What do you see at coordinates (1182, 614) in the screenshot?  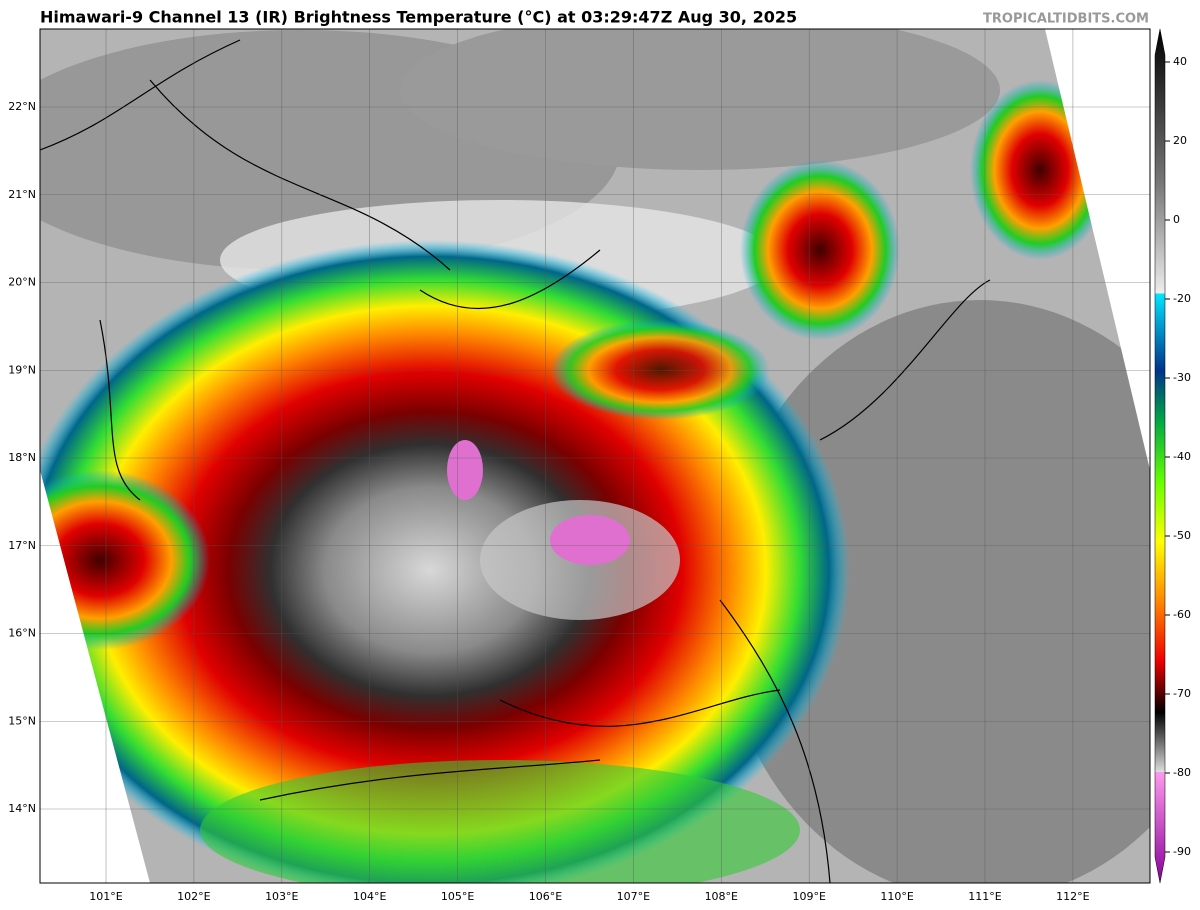 I see `colorbar-tick-label: -60` at bounding box center [1182, 614].